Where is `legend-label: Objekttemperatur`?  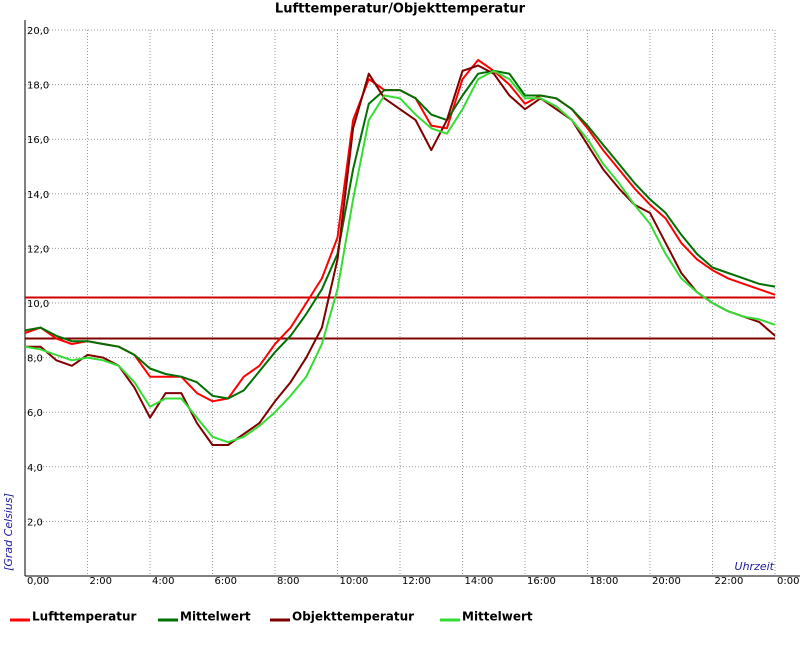 legend-label: Objekttemperatur is located at coordinates (353, 617).